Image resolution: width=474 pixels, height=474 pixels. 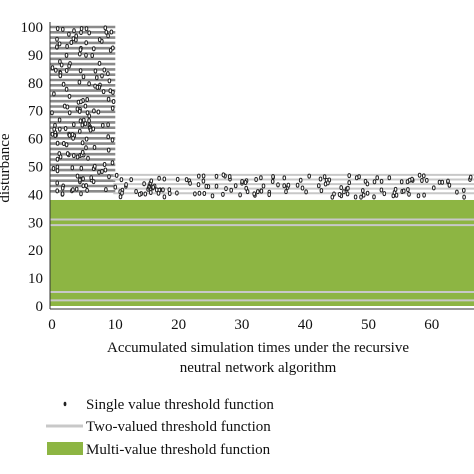 I want to click on x-tick-label: 10, so click(x=115, y=325).